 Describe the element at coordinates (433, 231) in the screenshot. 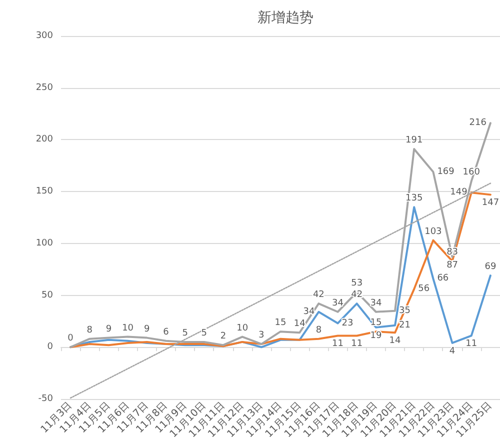

I see `data-label: 103` at that location.